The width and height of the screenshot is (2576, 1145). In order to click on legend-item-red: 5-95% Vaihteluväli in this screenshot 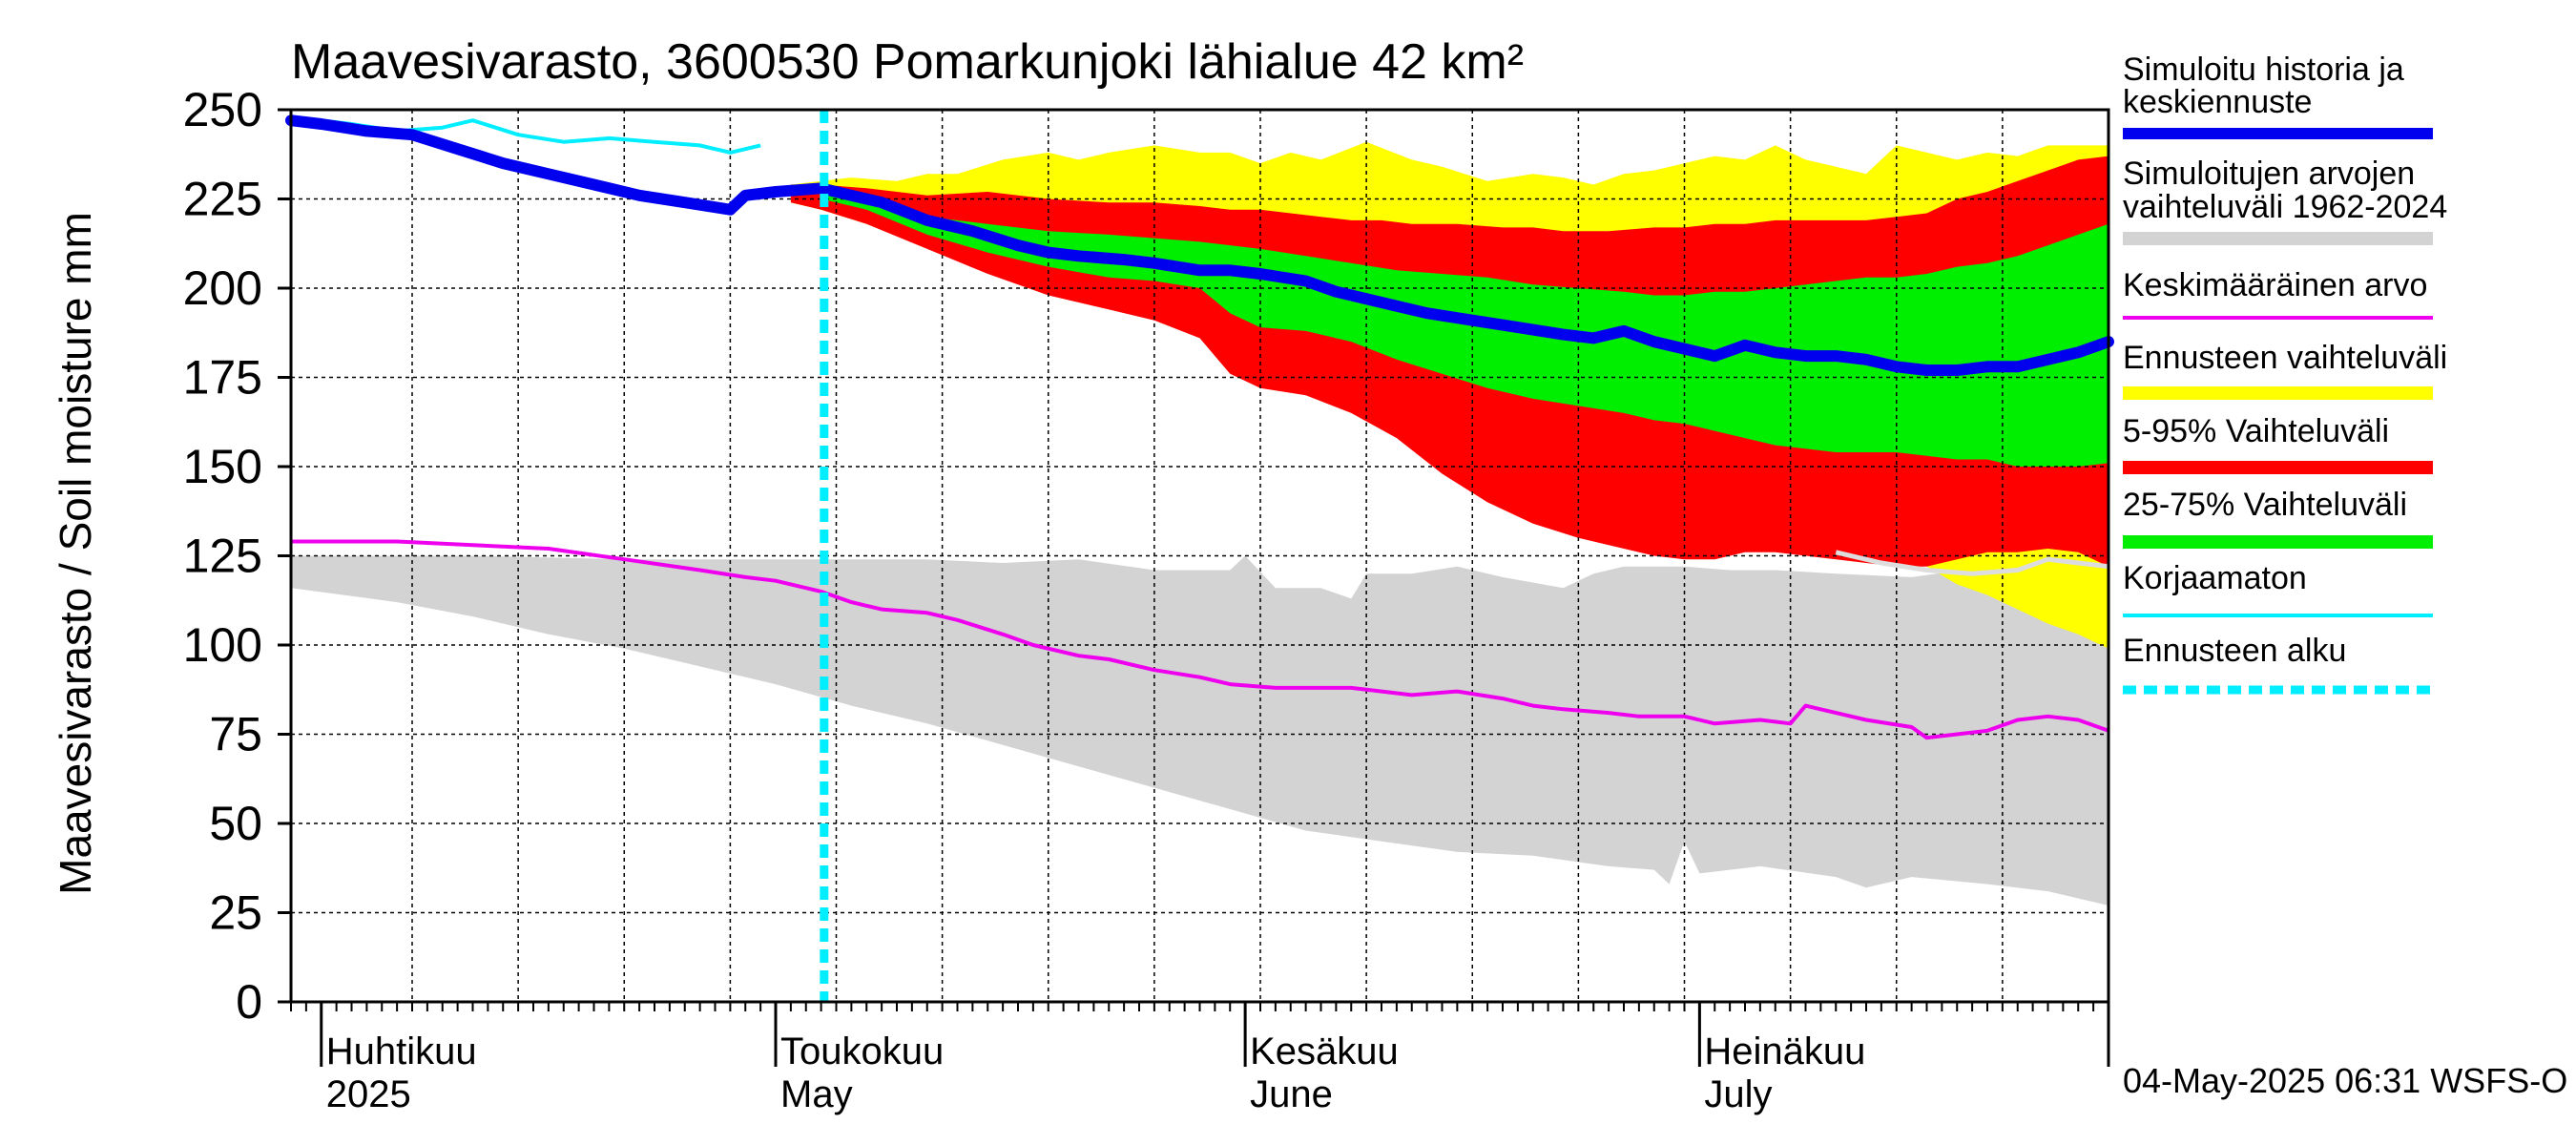, I will do `click(2278, 444)`.